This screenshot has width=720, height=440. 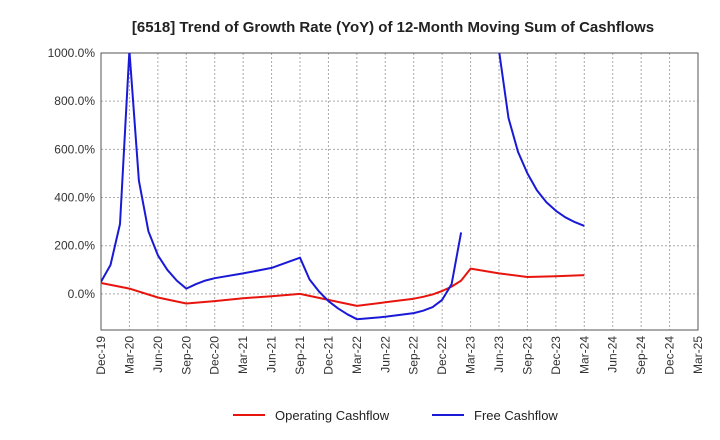 What do you see at coordinates (414, 355) in the screenshot?
I see `x-tick-label: Sep-22` at bounding box center [414, 355].